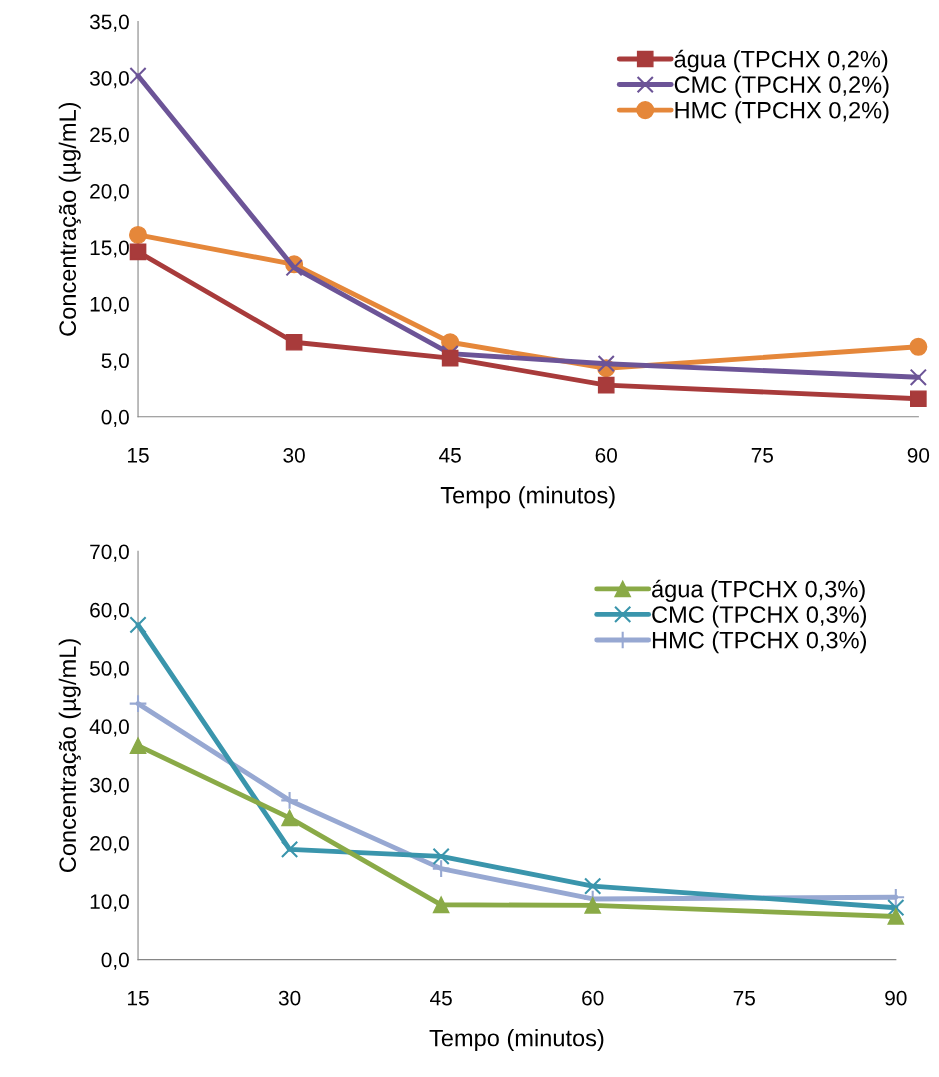  Describe the element at coordinates (109, 249) in the screenshot. I see `y-tick-label: 15,0` at that location.